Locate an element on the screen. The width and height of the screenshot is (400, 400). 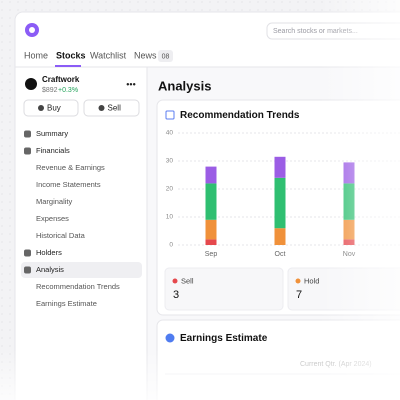
bottom-fade is located at coordinates (200, 375).